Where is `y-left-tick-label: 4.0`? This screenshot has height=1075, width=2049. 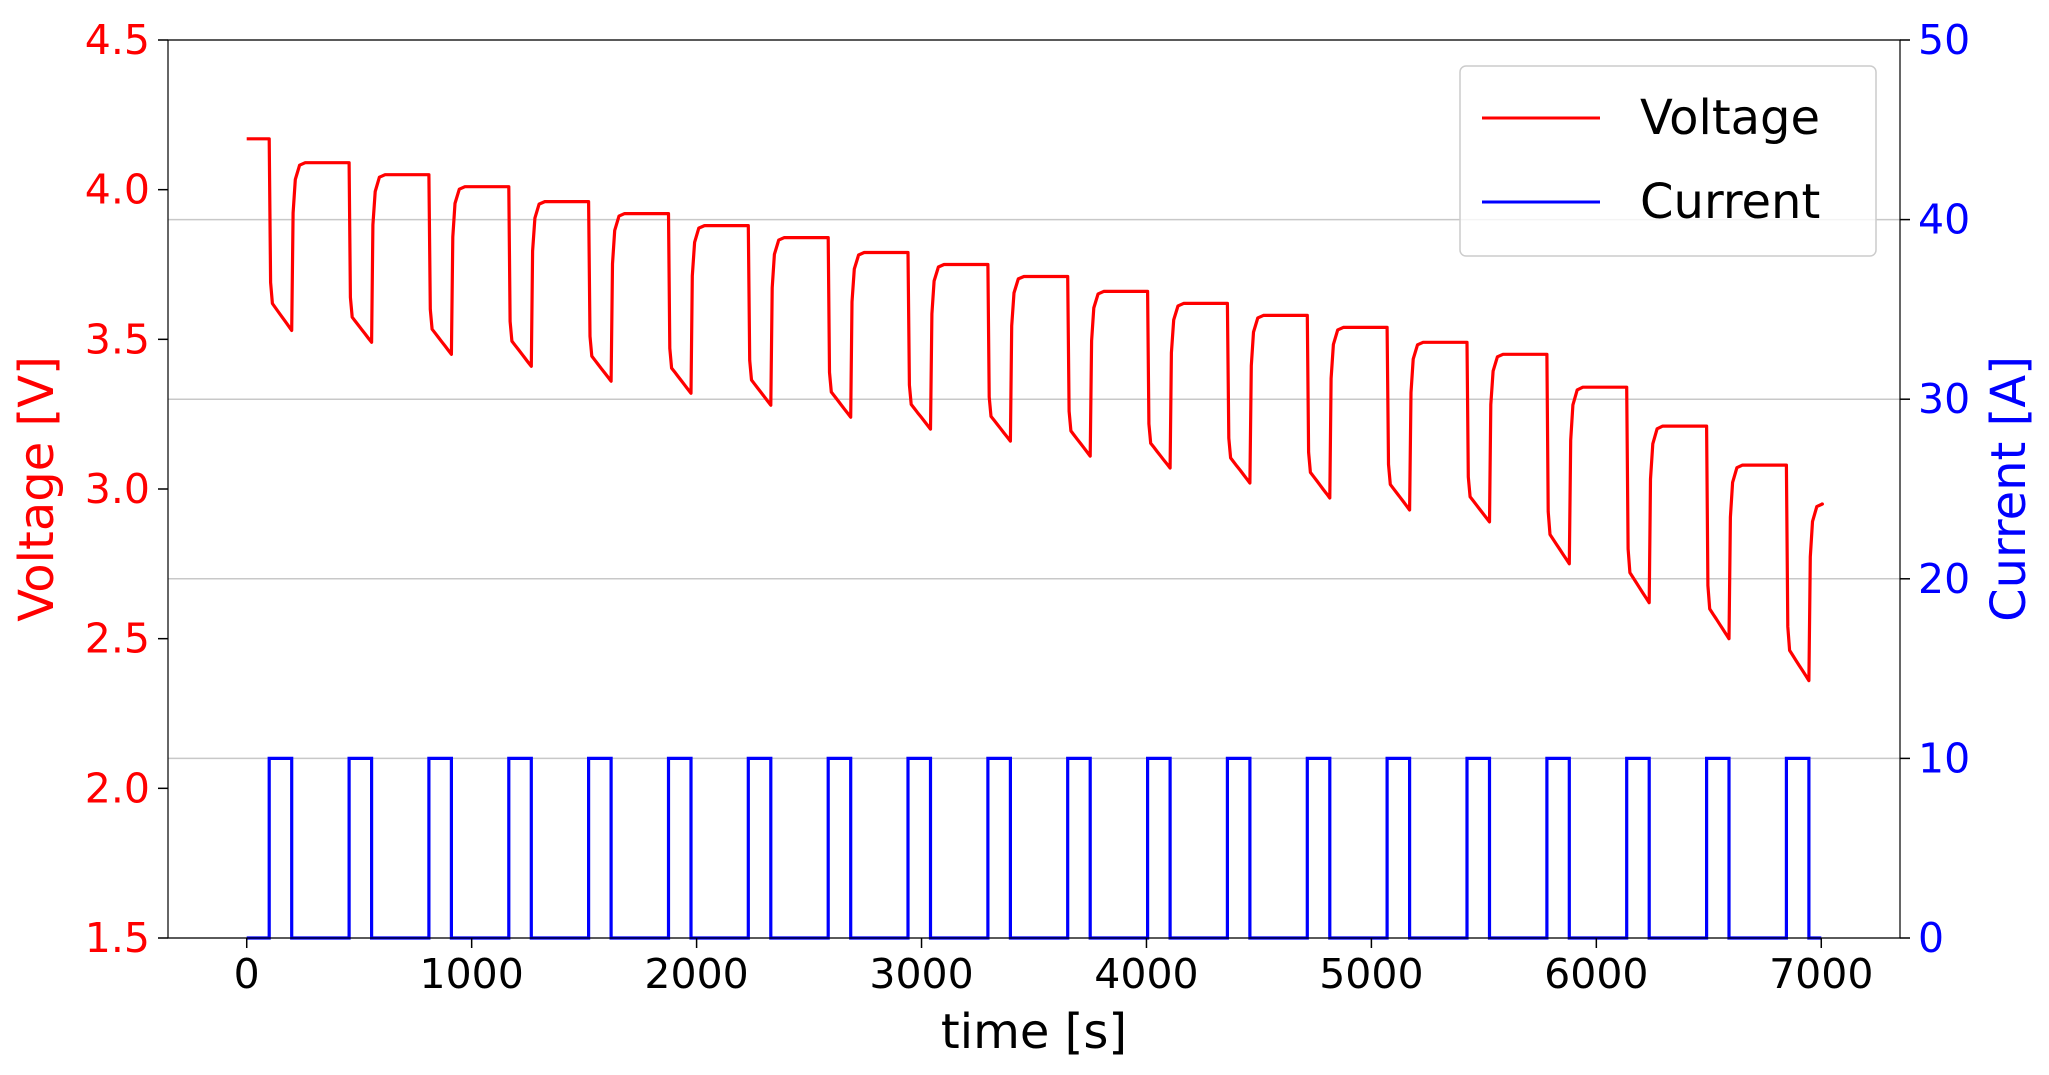 y-left-tick-label: 4.0 is located at coordinates (117, 190).